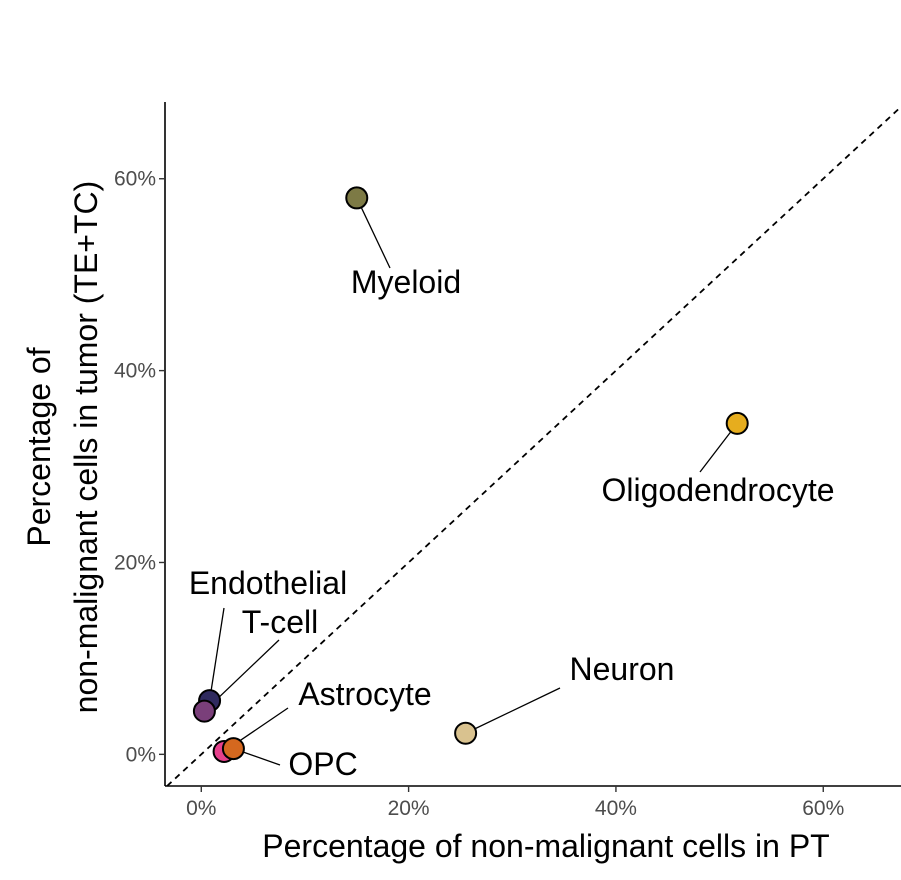 This screenshot has width=901, height=880. I want to click on point-t-cell, so click(204, 711).